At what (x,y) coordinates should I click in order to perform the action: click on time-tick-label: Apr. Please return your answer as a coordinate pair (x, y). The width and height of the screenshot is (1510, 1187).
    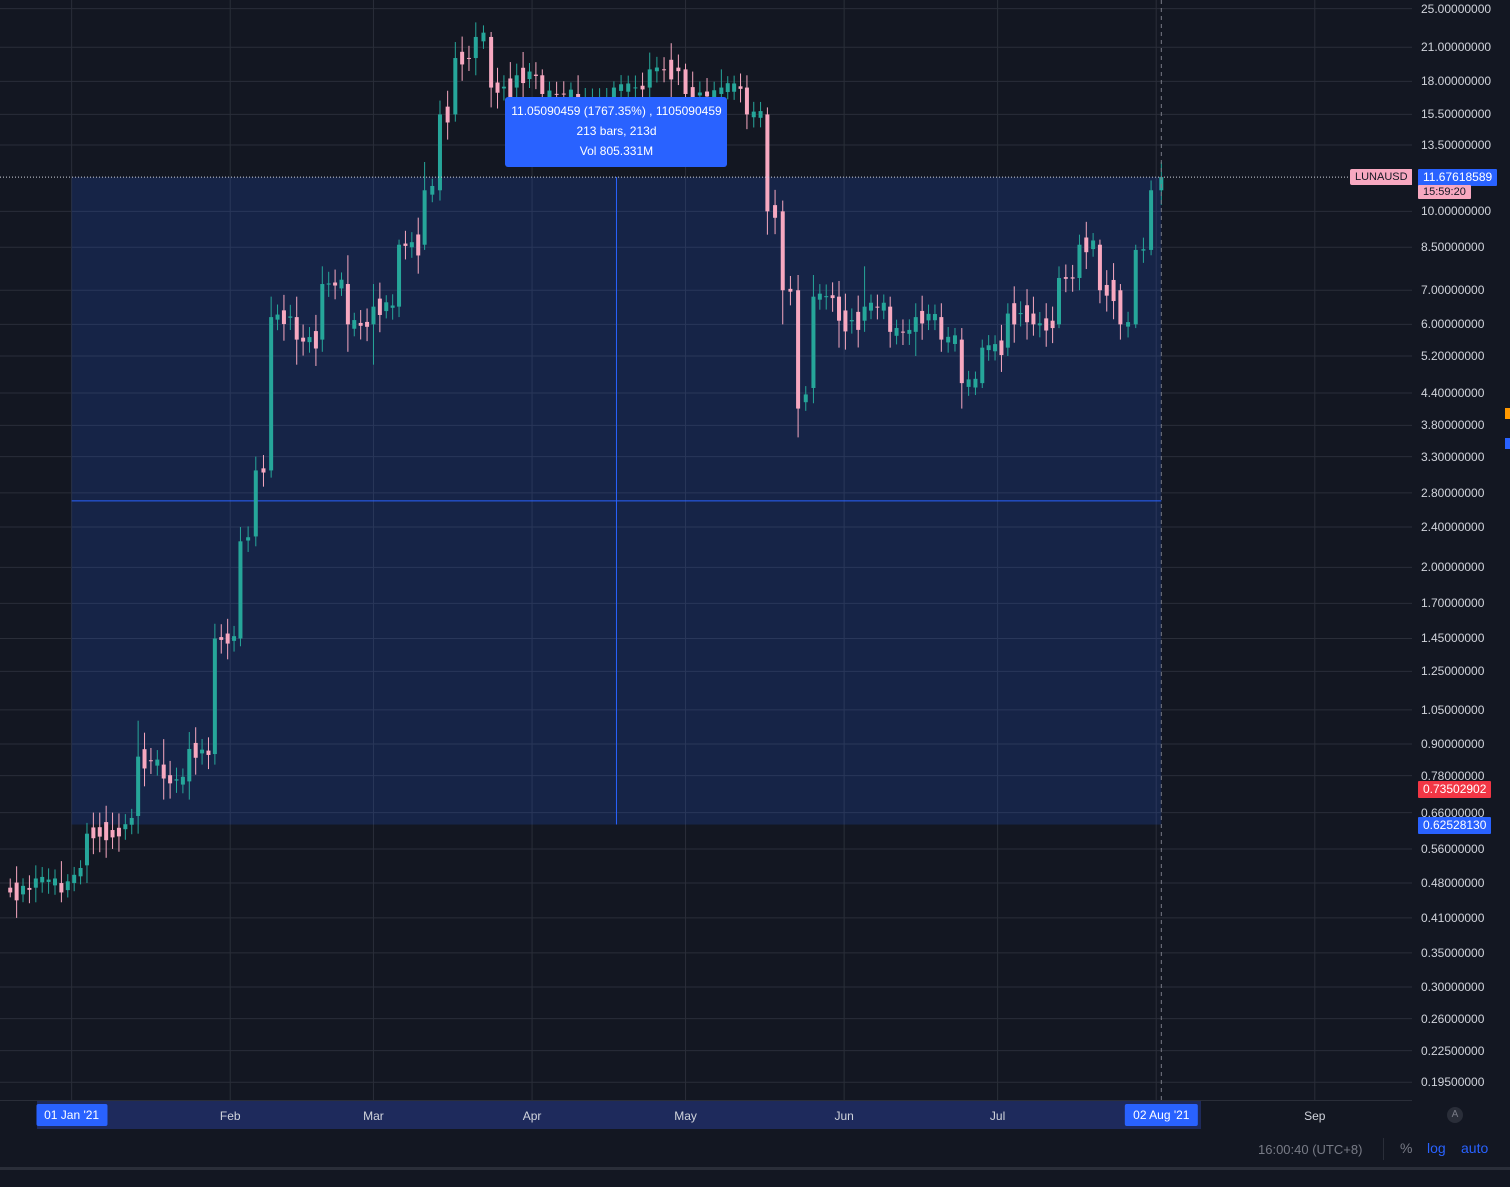
    Looking at the image, I should click on (532, 1116).